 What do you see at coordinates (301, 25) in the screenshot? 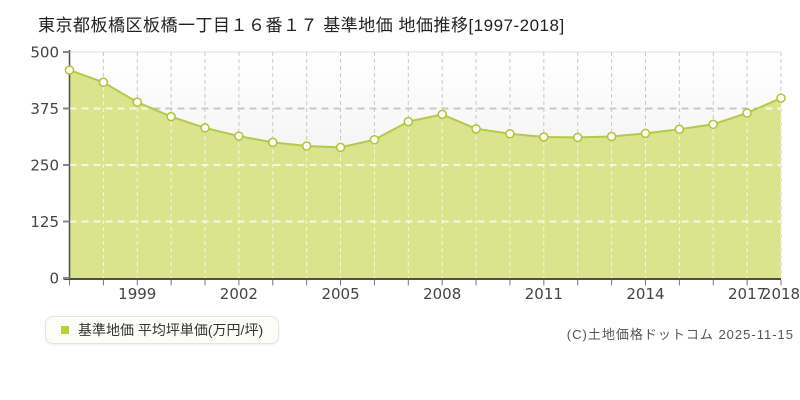
I see `page-title: 東京都板橋区板橋一丁目１６番１７ 基準地価 地価推移[1997-2018]` at bounding box center [301, 25].